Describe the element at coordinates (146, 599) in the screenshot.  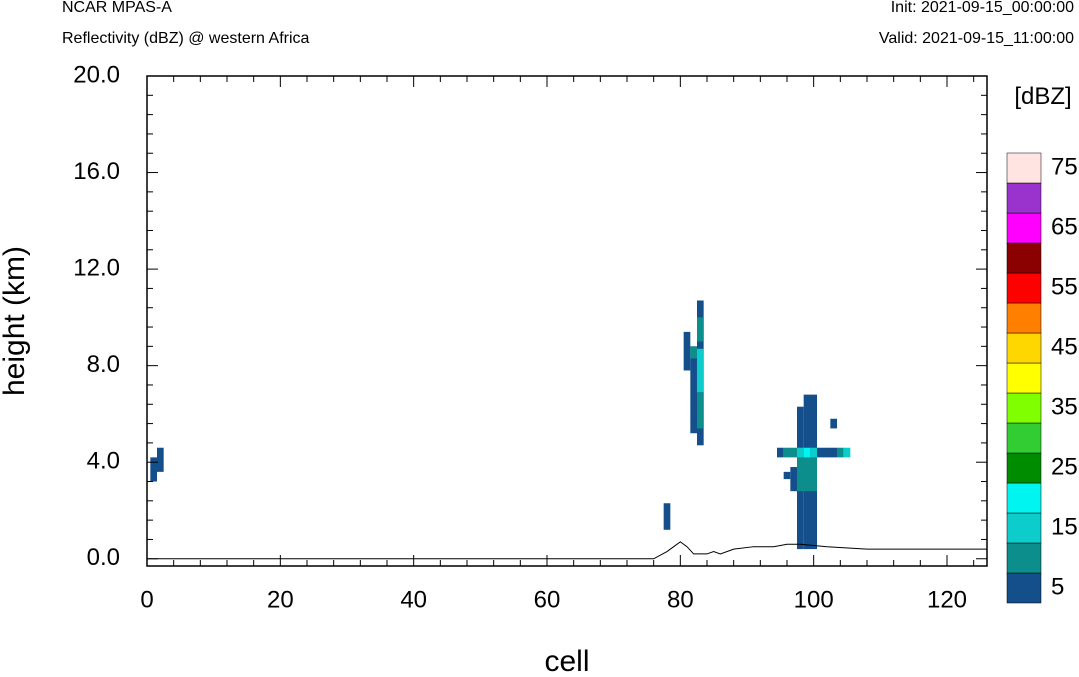
I see `x-tick-label: 0` at that location.